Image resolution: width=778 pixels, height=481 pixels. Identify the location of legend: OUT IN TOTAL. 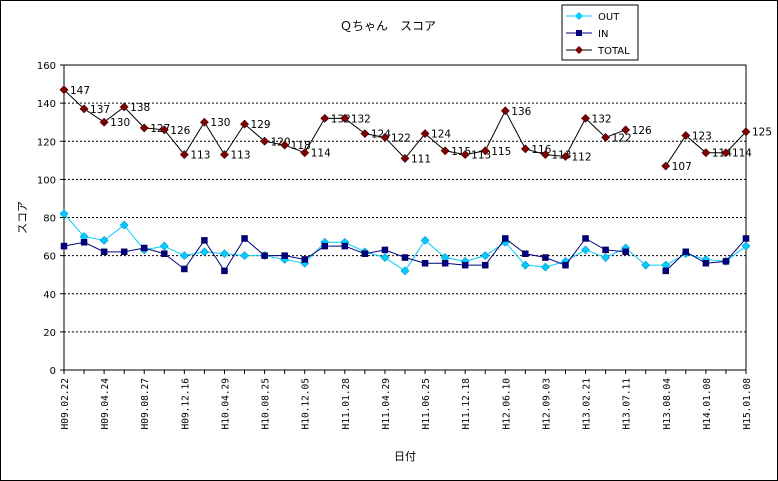
(600, 32).